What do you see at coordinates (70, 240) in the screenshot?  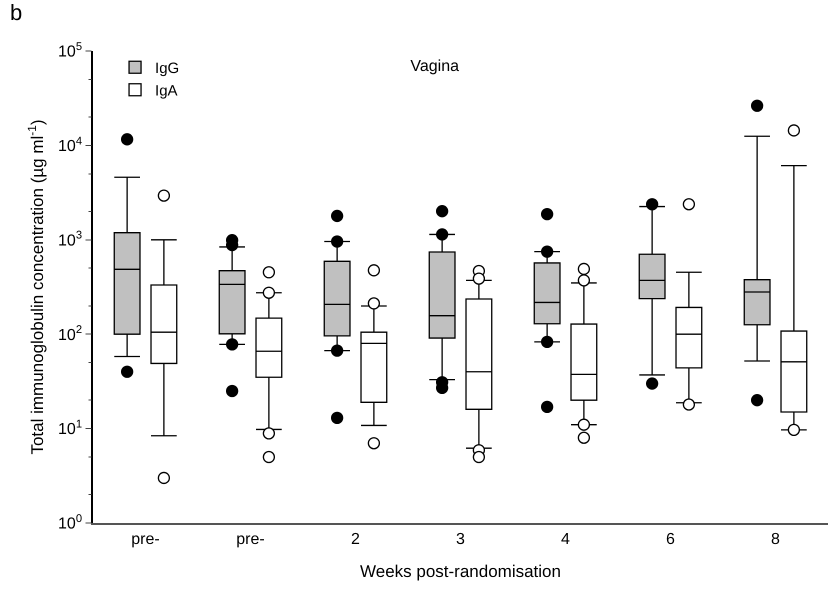 I see `y-tick-label: 10$^{3}$` at bounding box center [70, 240].